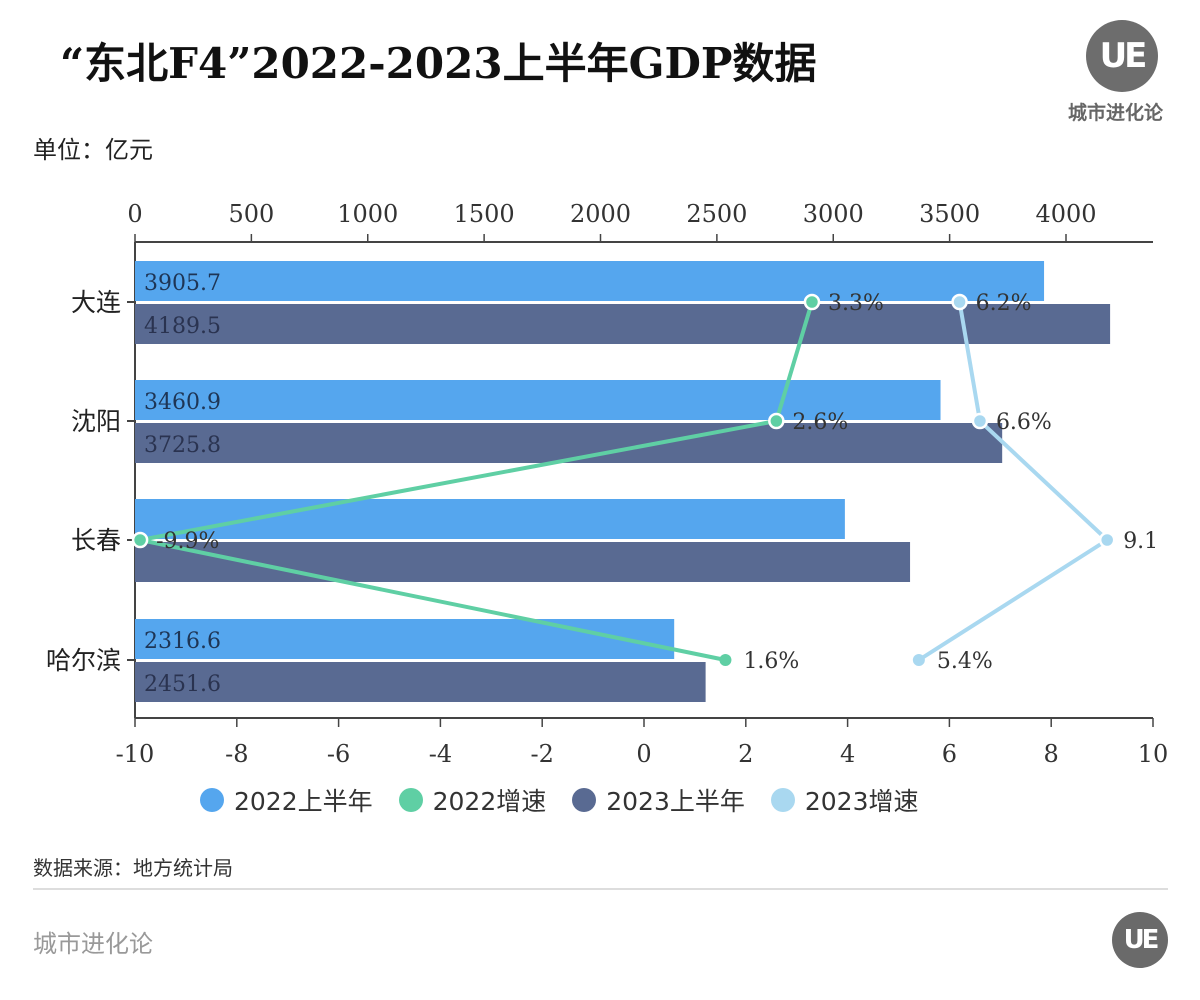 Image resolution: width=1200 pixels, height=1000 pixels. I want to click on bar-label-2023-gdp: 4189.5, so click(182, 326).